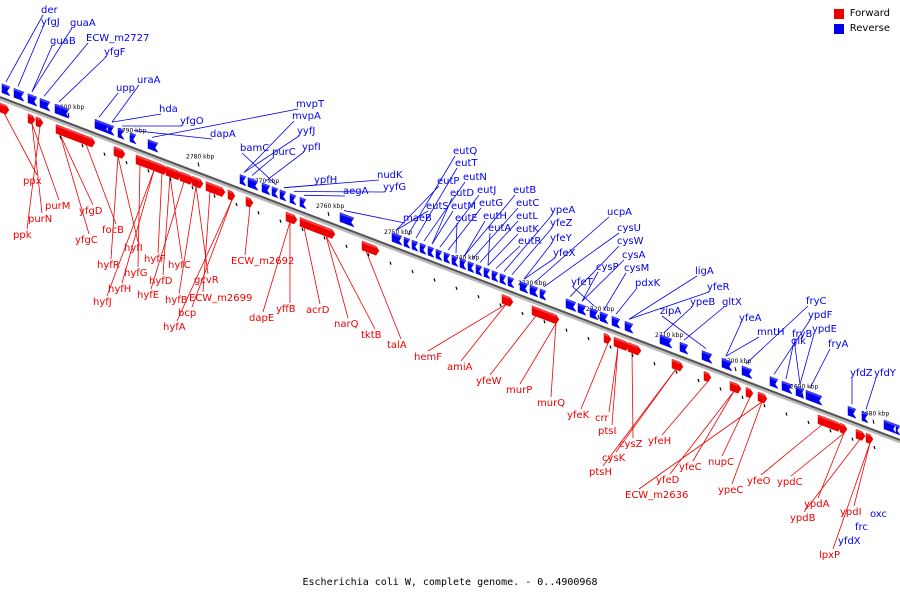 Image resolution: width=900 pixels, height=600 pixels. I want to click on reverse-gene-label: eutD, so click(462, 193).